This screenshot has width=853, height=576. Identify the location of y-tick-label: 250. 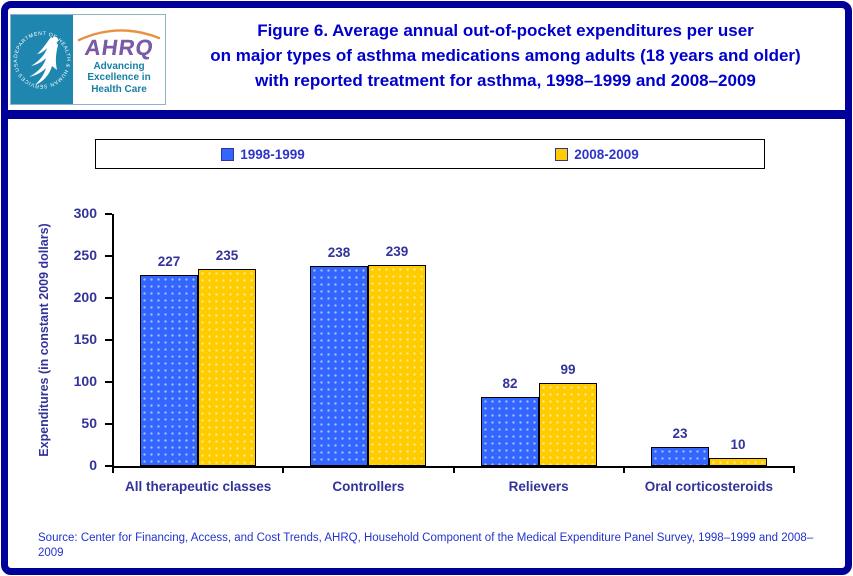
(85, 255).